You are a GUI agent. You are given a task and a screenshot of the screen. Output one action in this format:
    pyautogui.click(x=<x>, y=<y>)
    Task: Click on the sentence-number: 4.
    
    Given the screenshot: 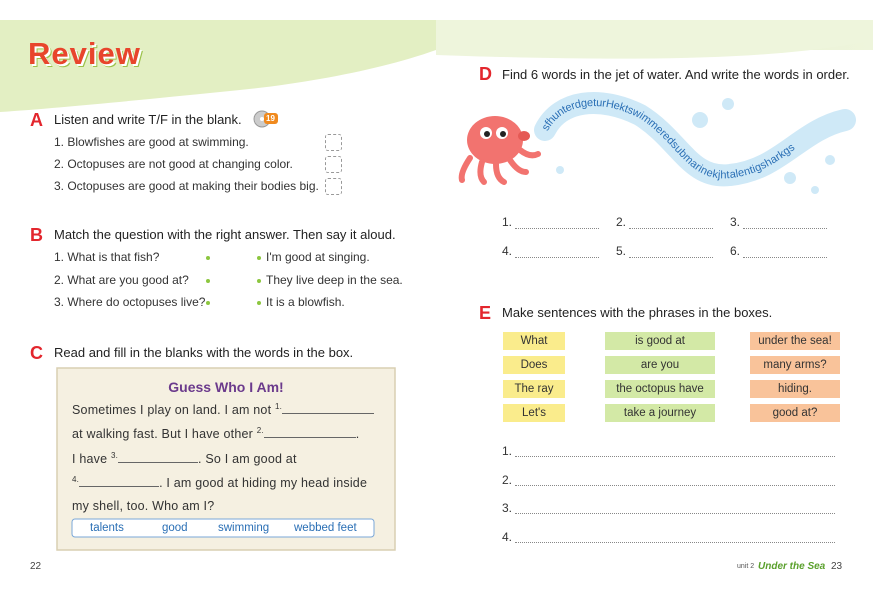 What is the action you would take?
    pyautogui.click(x=507, y=537)
    